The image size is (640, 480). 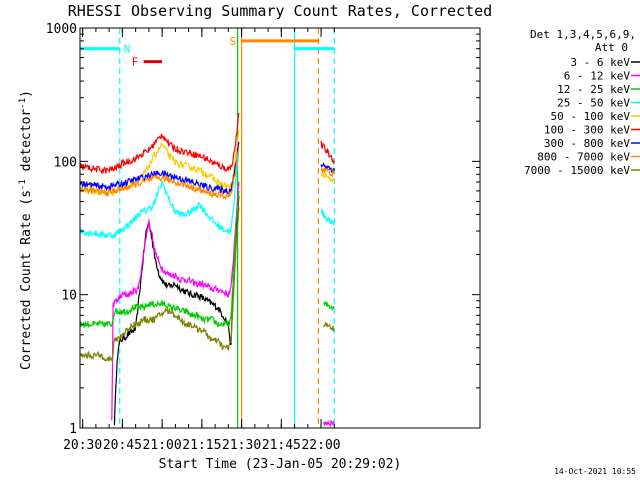 I want to click on x-tick-label: 21:45, so click(x=281, y=445).